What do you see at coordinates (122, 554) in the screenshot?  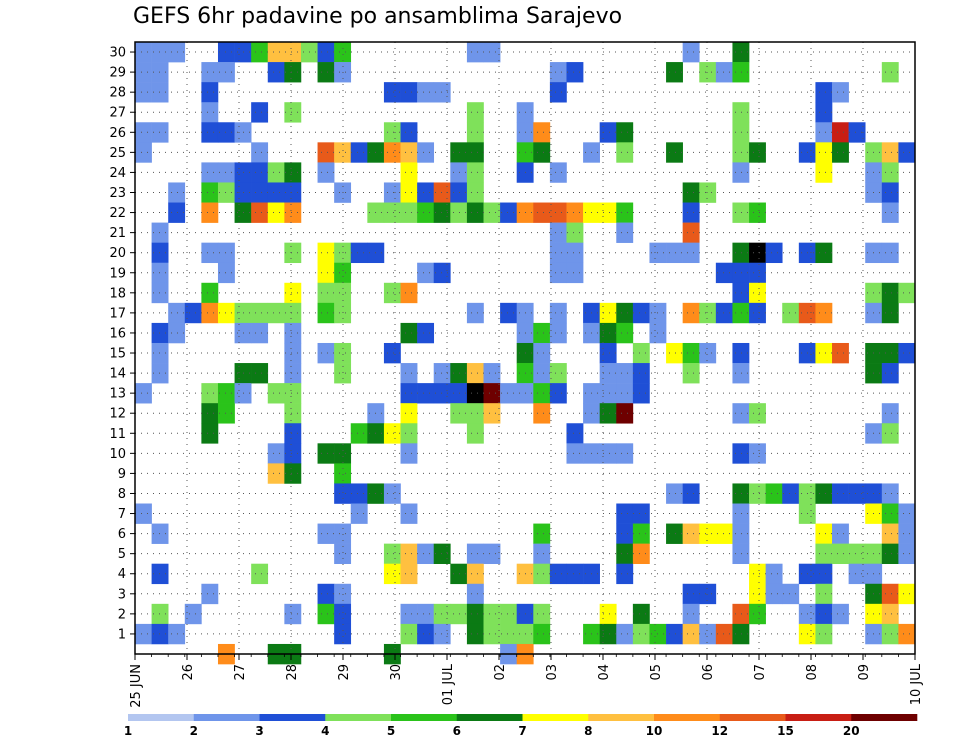 I see `y-tick-label: 5` at bounding box center [122, 554].